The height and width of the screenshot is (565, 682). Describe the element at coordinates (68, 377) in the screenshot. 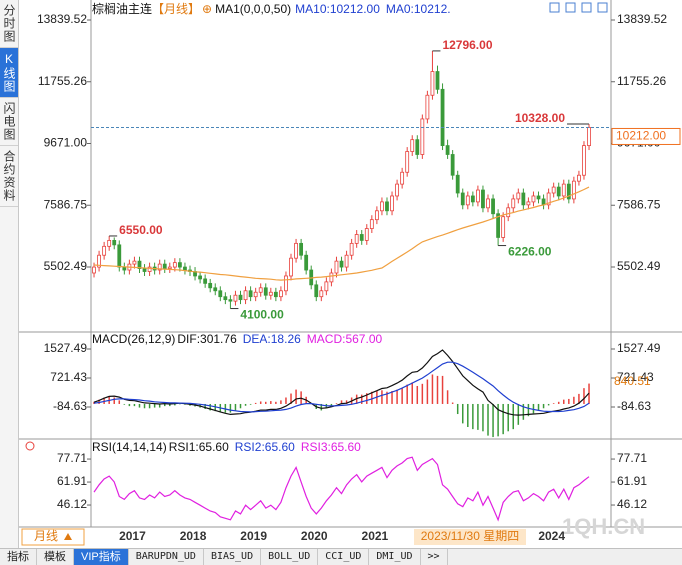

I see `y-tick-label: 721.43` at that location.